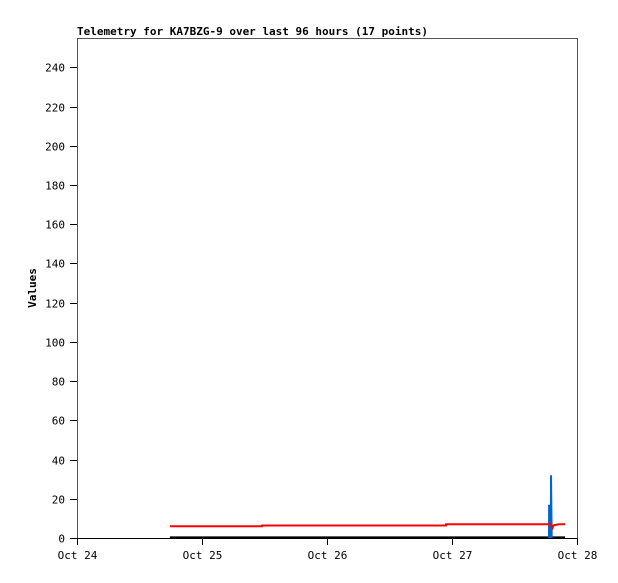 The height and width of the screenshot is (583, 618). What do you see at coordinates (58, 500) in the screenshot?
I see `y-tick-label: 20` at bounding box center [58, 500].